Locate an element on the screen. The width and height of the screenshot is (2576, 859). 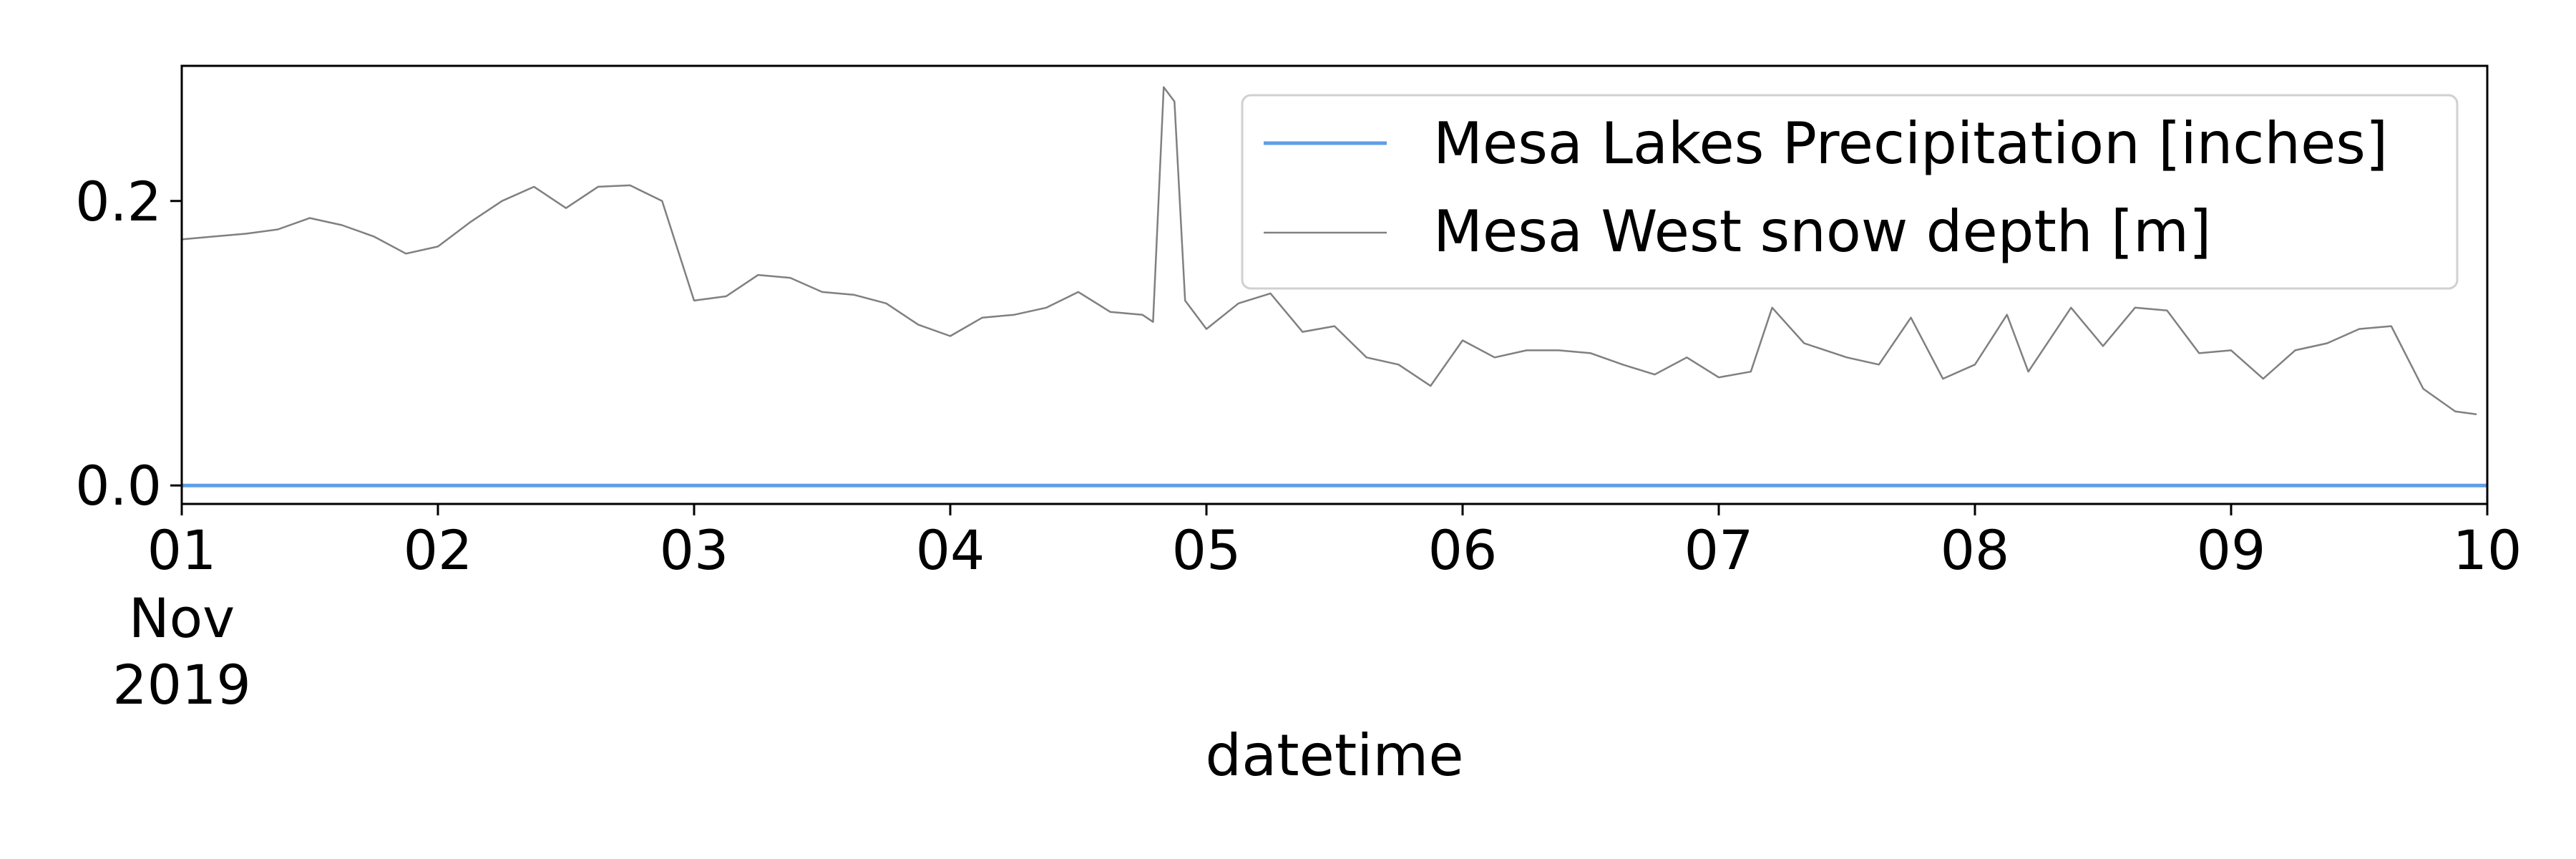
x-sublabel-month: Nov is located at coordinates (182, 618).